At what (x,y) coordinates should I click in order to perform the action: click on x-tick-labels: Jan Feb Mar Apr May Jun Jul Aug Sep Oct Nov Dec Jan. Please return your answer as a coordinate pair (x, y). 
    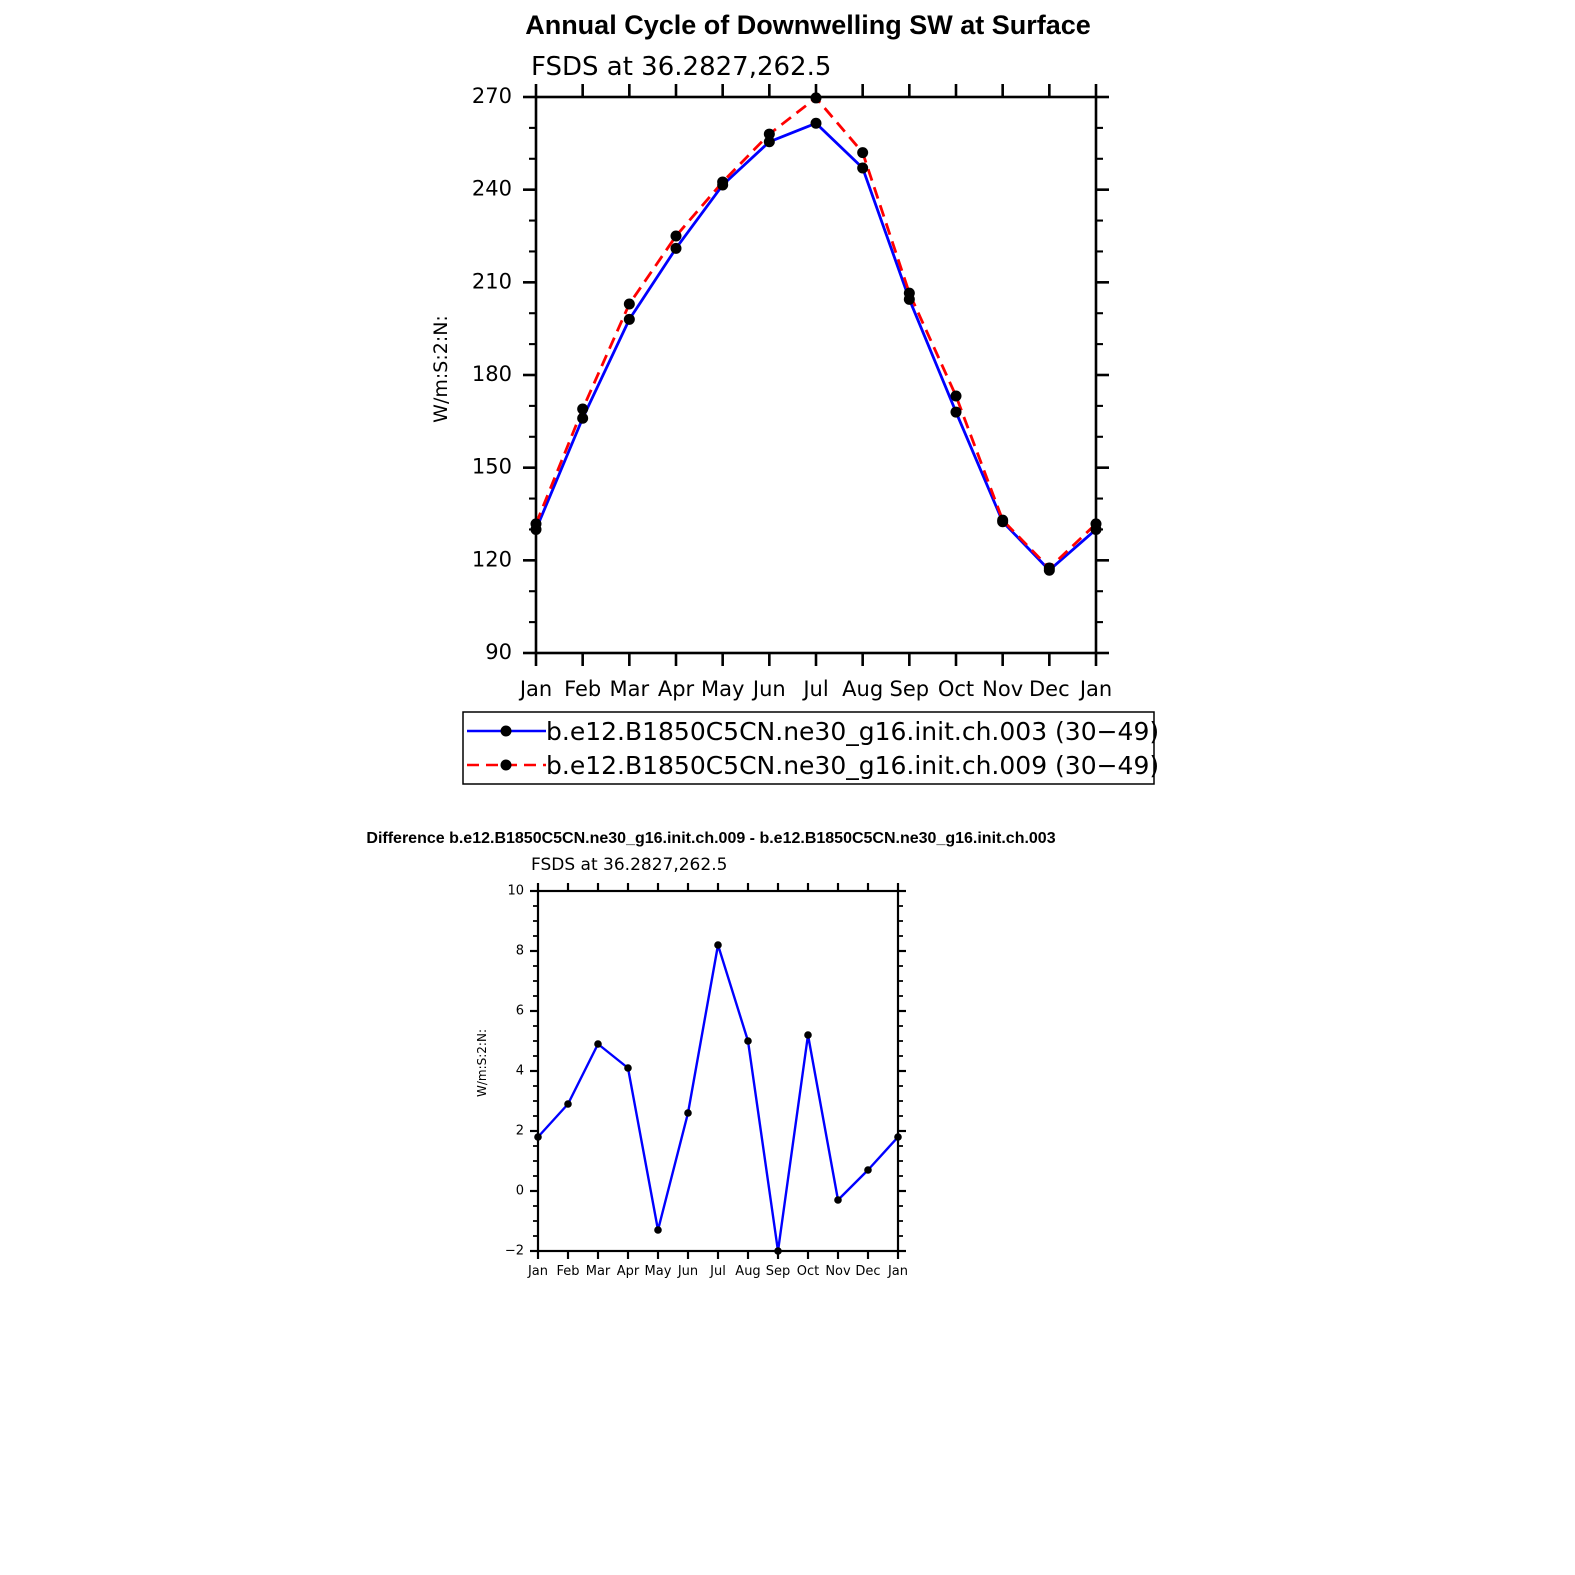
    Looking at the image, I should click on (815, 689).